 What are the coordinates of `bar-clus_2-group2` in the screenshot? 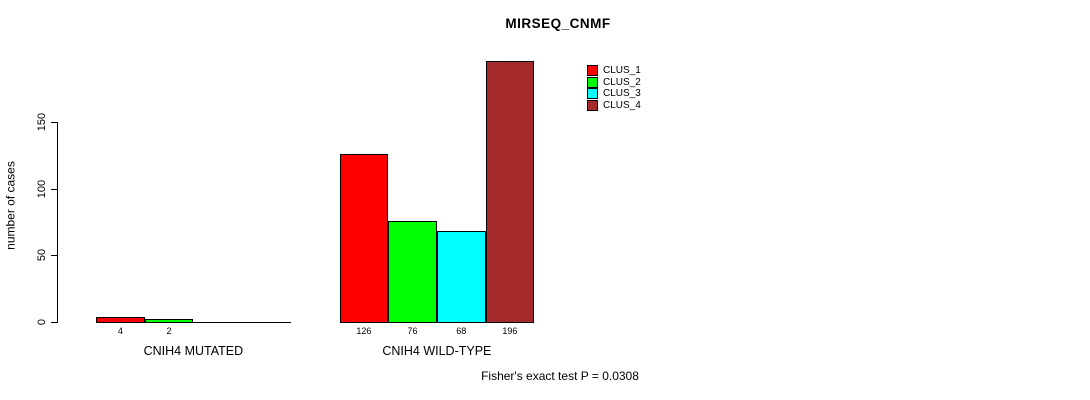 It's located at (412, 271).